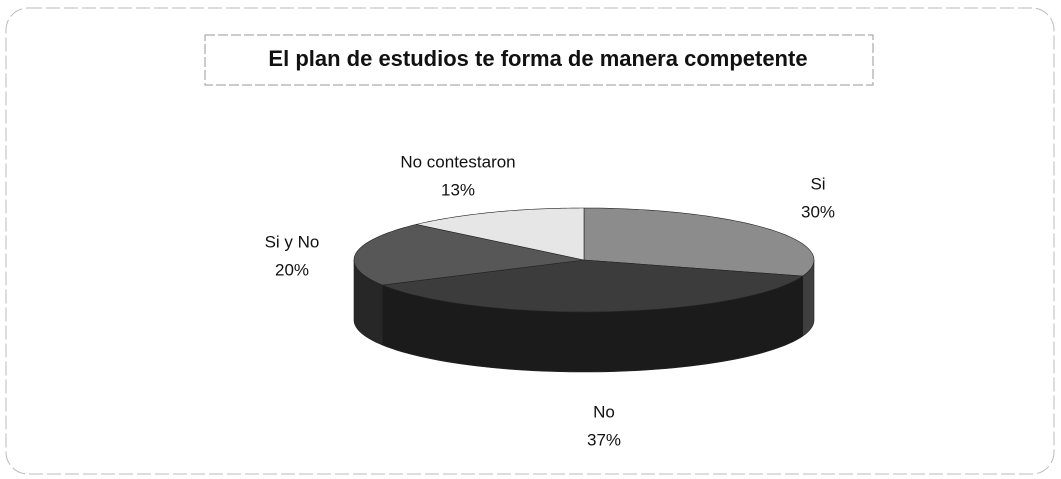 The height and width of the screenshot is (479, 1061). I want to click on slice-value-label: 20%, so click(292, 269).